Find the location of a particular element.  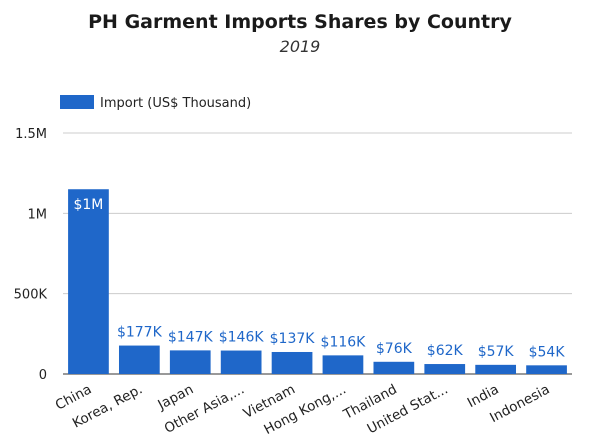

data-label: $57K is located at coordinates (496, 352).